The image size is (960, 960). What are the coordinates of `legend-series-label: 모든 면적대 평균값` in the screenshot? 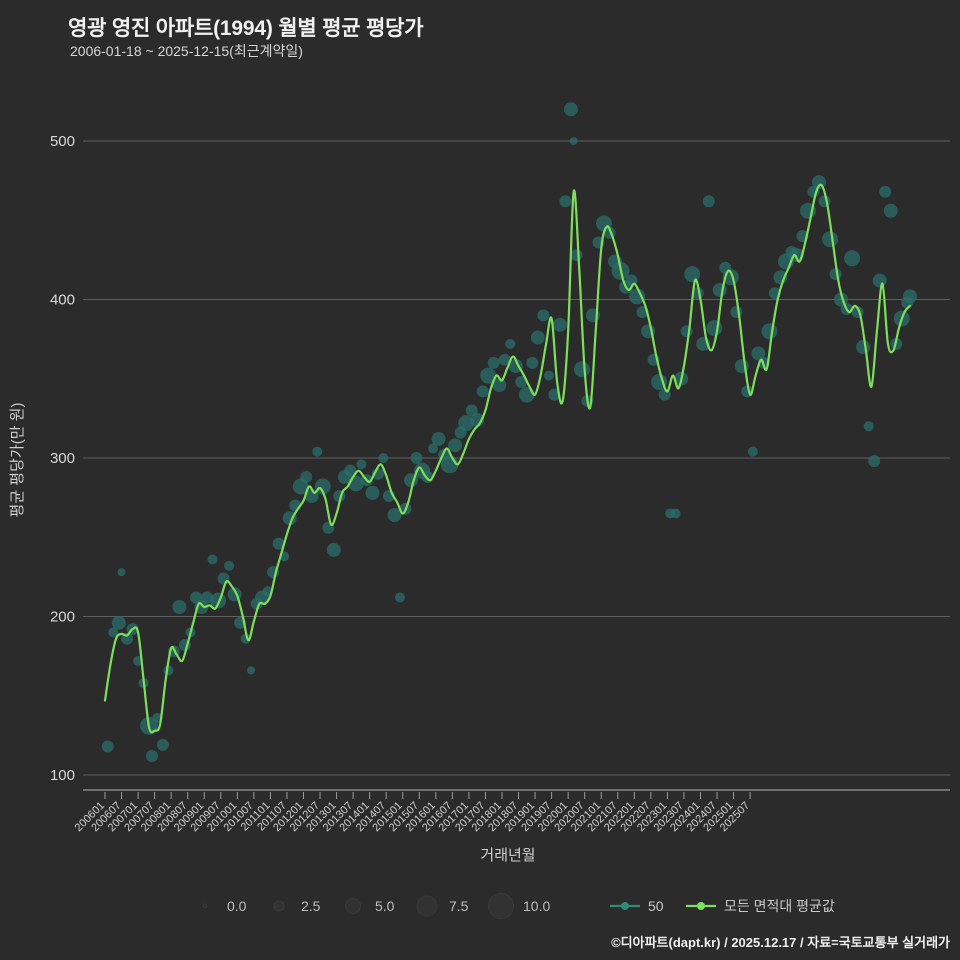 It's located at (779, 906).